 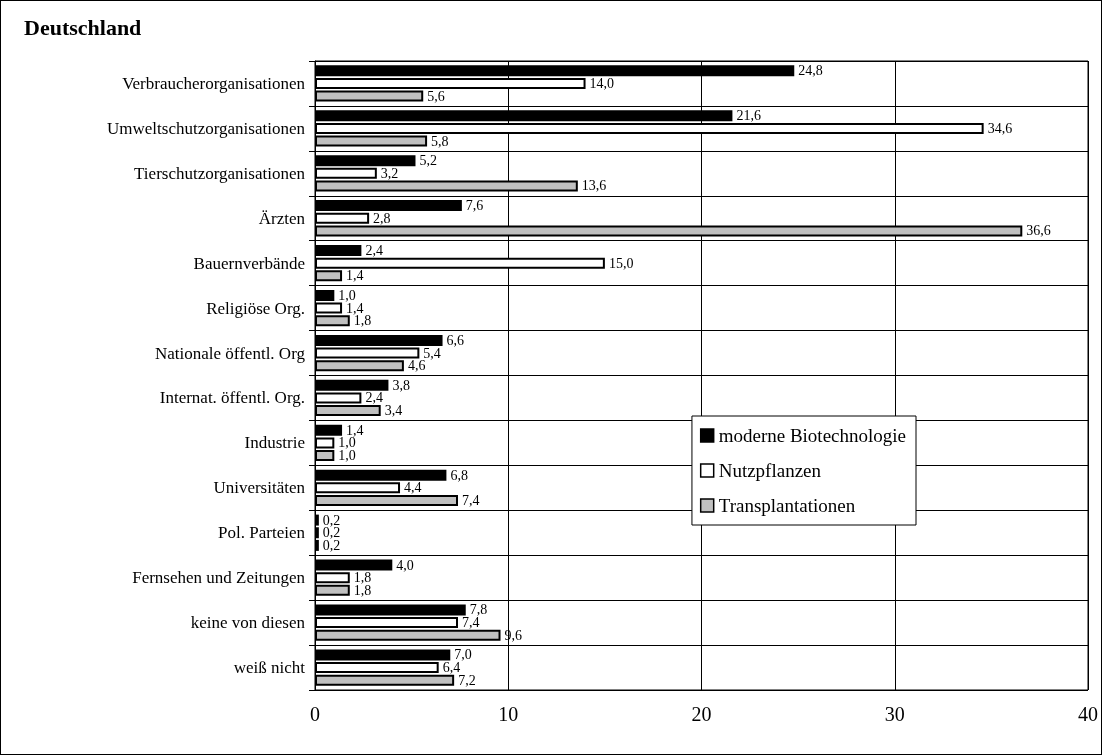 I want to click on data-label: 7,2, so click(x=467, y=680).